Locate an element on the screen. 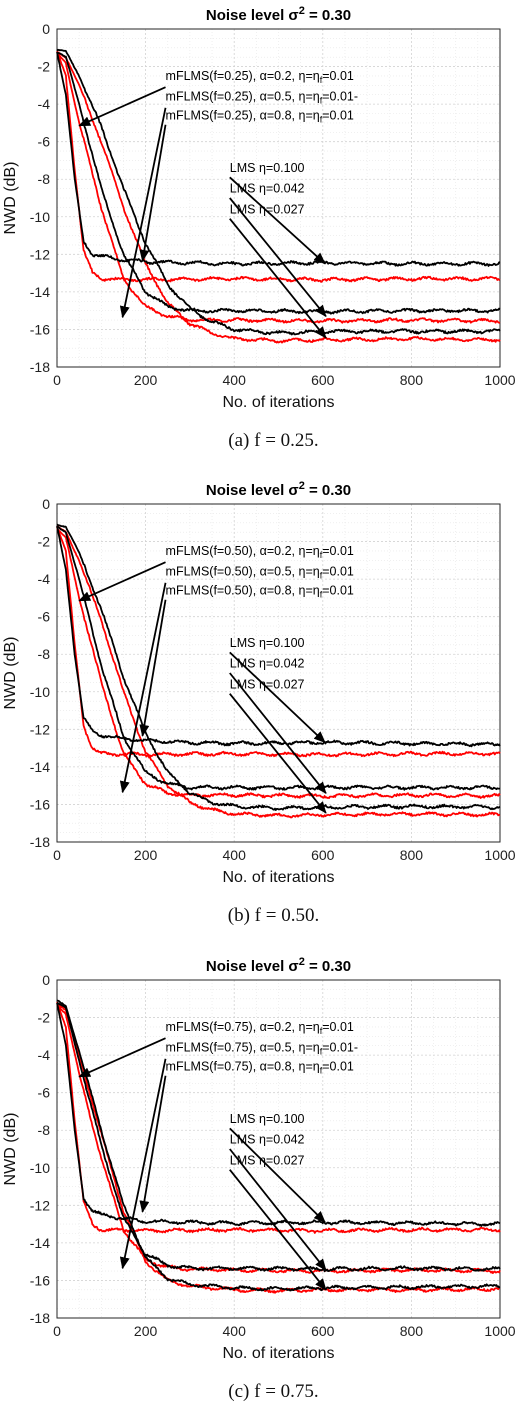 The image size is (518, 1410). annotation-label: LMS η=0.100 is located at coordinates (267, 1119).